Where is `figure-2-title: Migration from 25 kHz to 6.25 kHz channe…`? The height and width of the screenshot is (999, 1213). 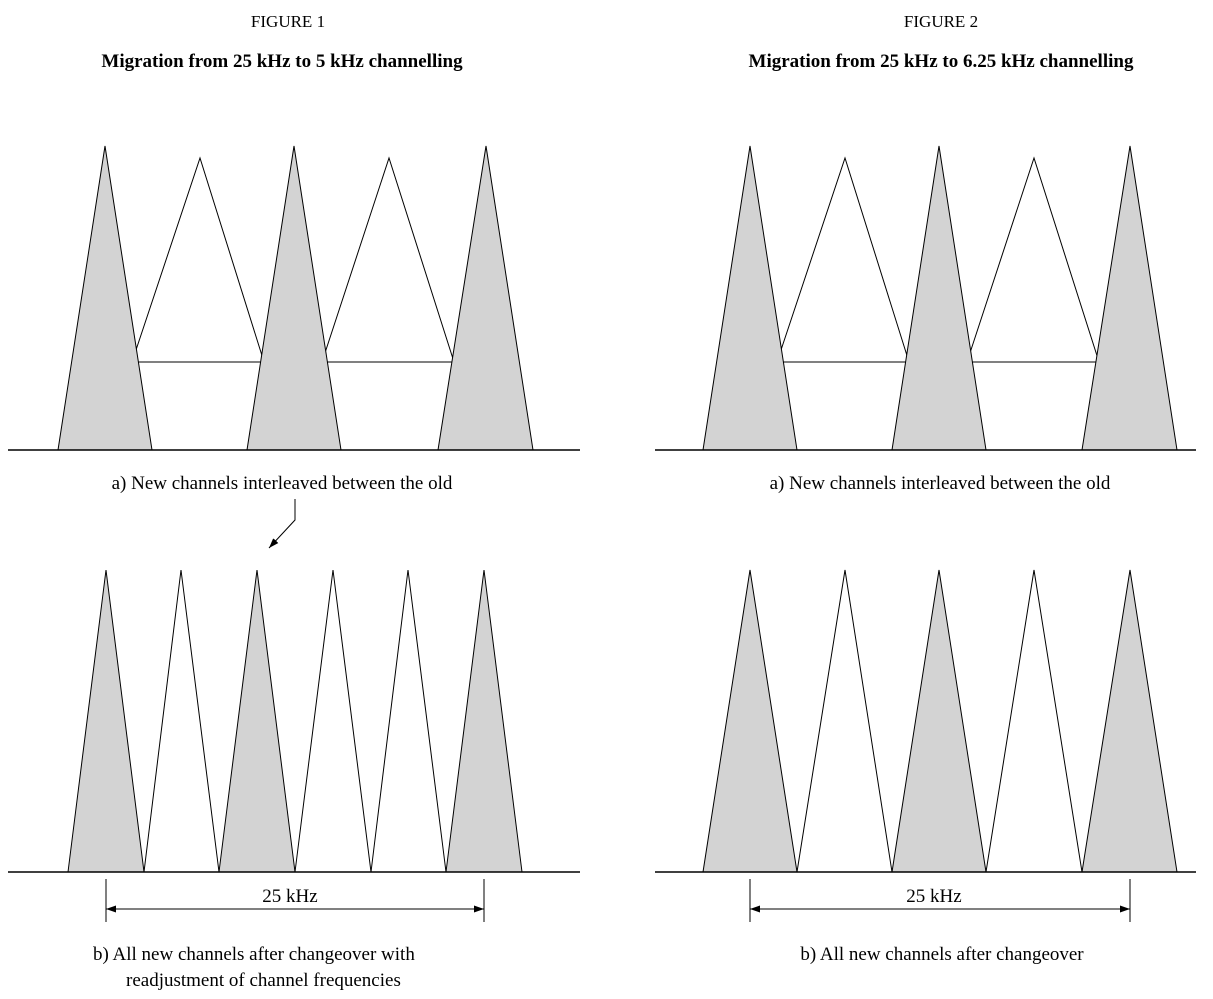
figure-2-title: Migration from 25 kHz to 6.25 kHz channe… is located at coordinates (941, 61).